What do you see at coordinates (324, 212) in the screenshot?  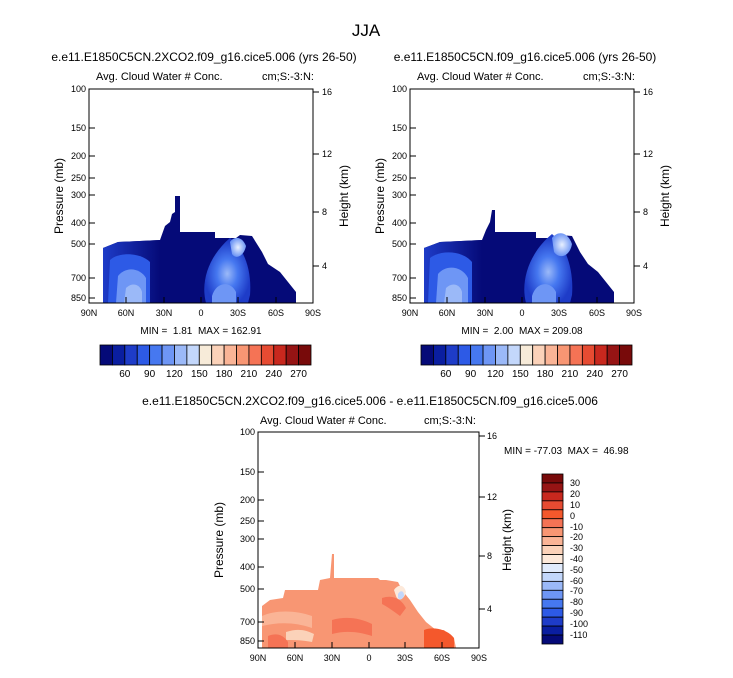 I see `y2-tick-label: 8` at bounding box center [324, 212].